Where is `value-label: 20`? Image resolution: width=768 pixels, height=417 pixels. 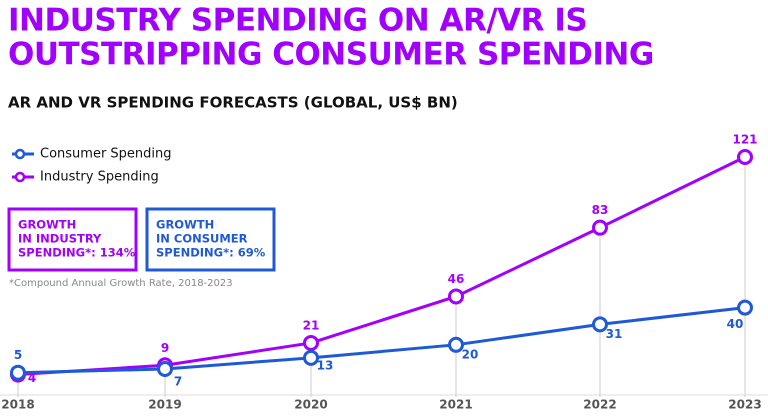
value-label: 20 is located at coordinates (470, 354).